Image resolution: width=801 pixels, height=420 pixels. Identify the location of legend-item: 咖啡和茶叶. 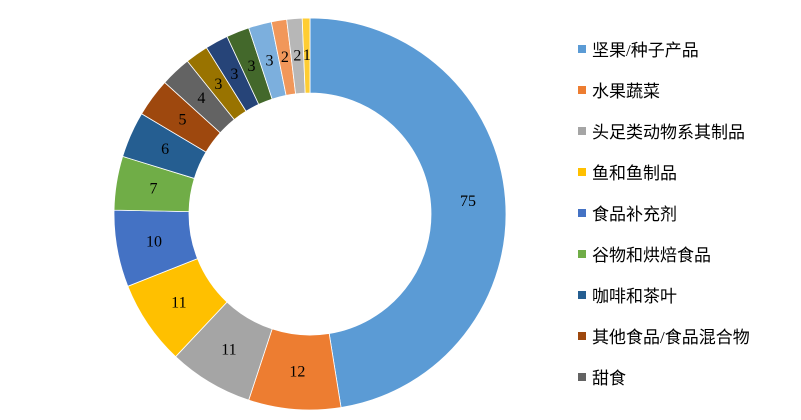
(664, 294).